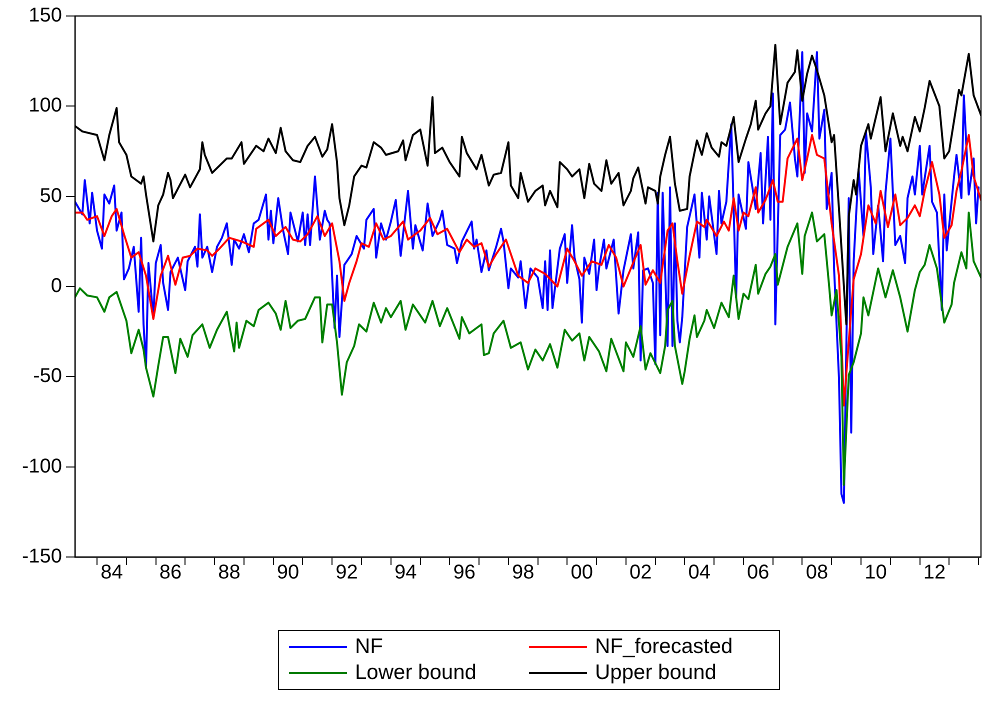  What do you see at coordinates (229, 573) in the screenshot?
I see `x-tick-label: 88` at bounding box center [229, 573].